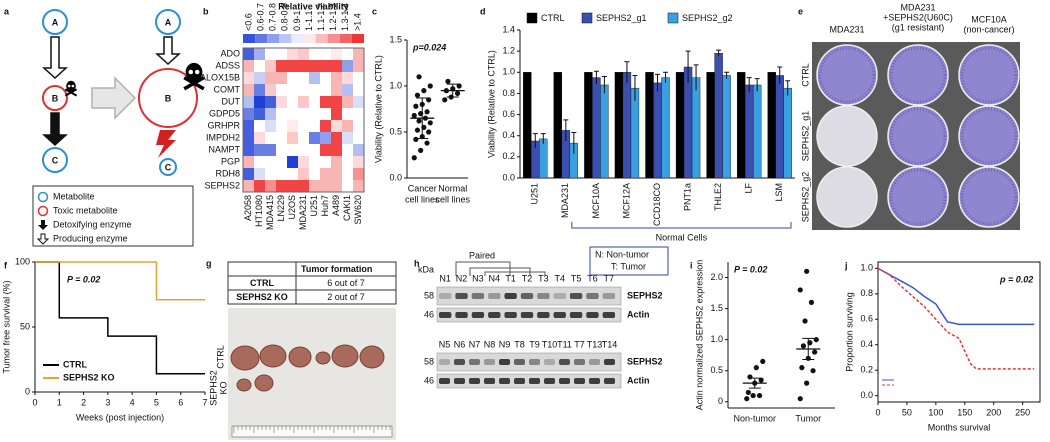  I want to click on group-label: Normal Cells, so click(682, 237).